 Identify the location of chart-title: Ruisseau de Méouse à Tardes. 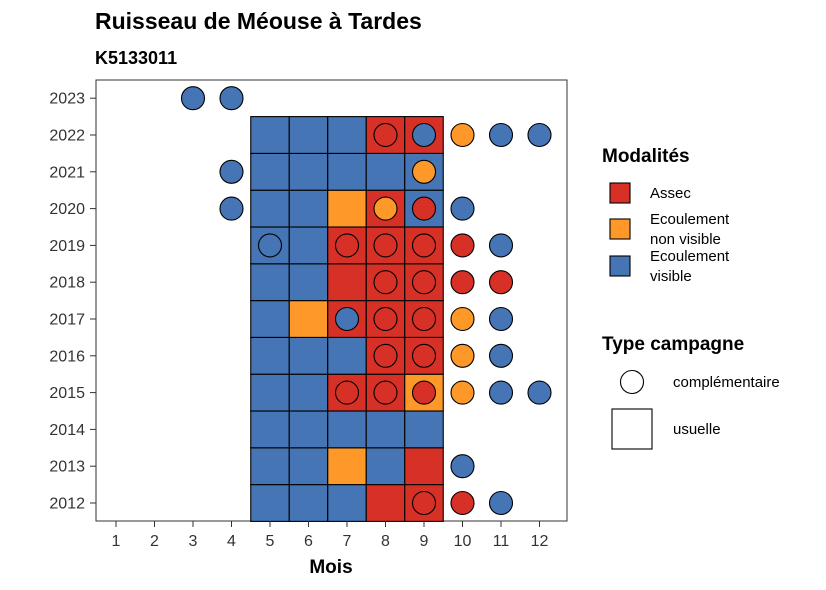
(258, 21).